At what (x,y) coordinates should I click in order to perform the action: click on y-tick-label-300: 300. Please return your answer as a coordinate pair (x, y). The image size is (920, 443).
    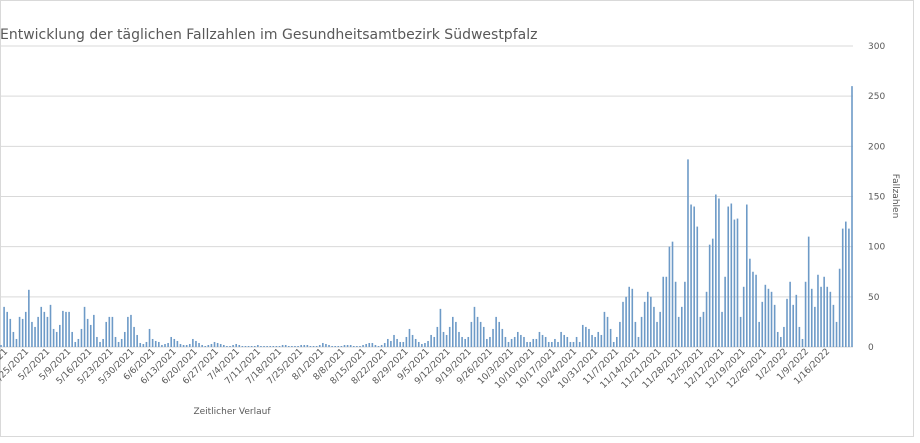
    Looking at the image, I should click on (876, 47).